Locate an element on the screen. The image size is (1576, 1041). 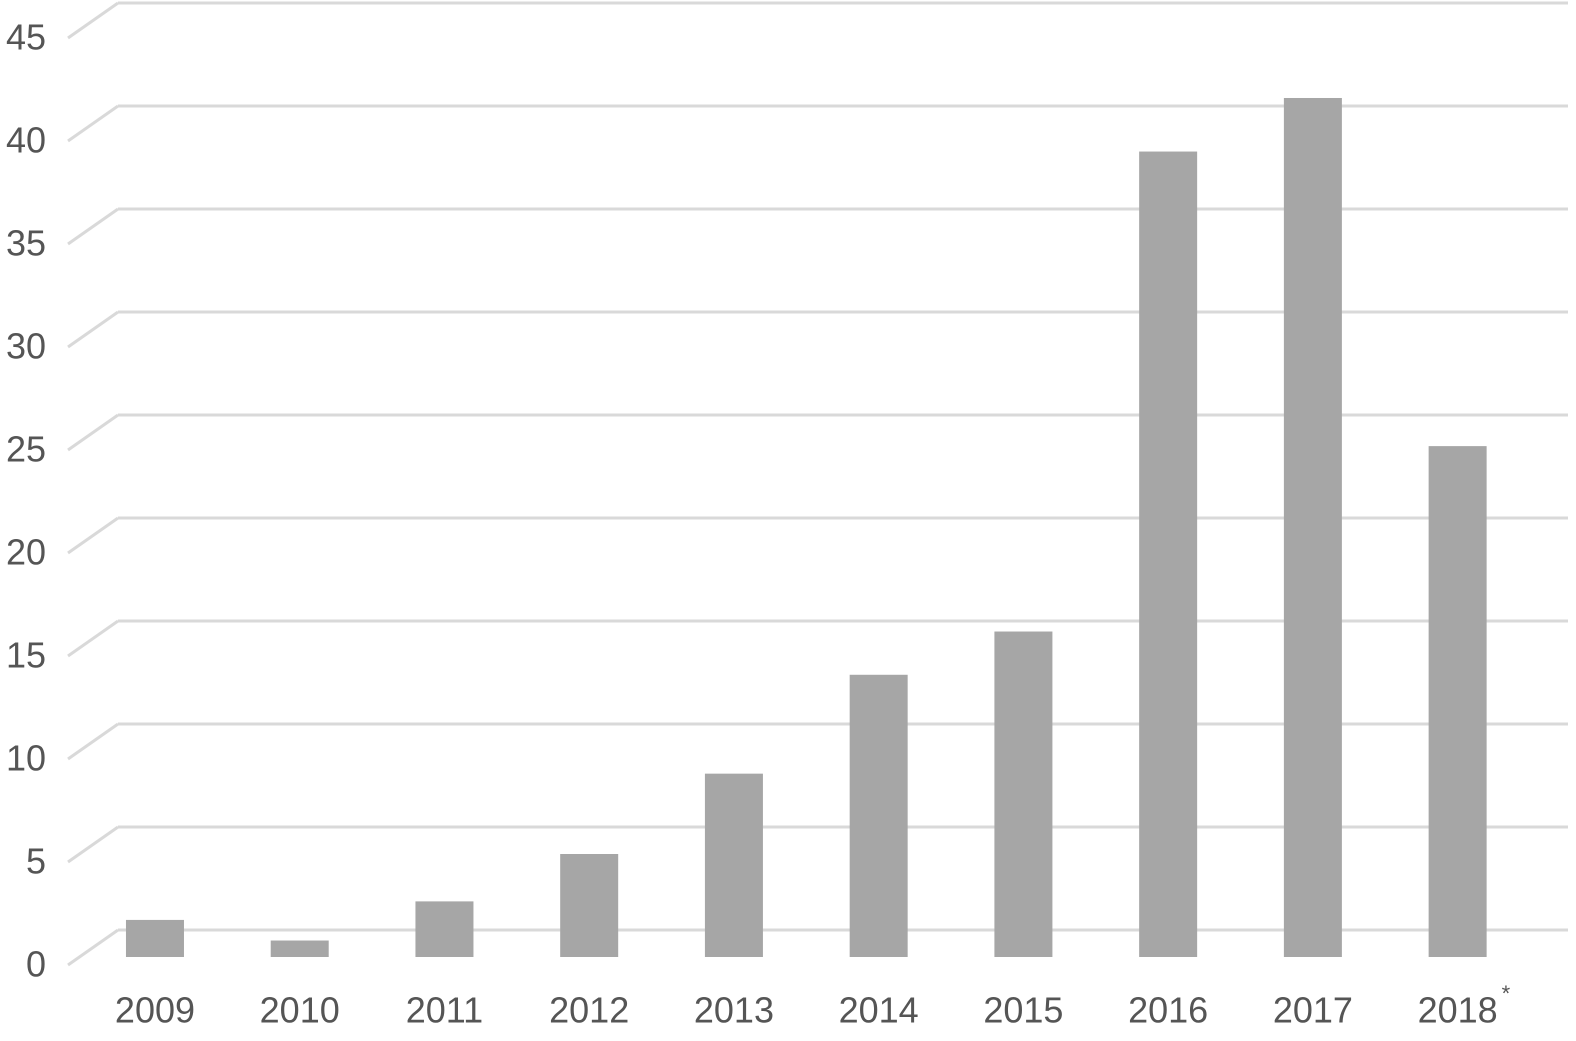
y-tick-label: 15 is located at coordinates (26, 655).